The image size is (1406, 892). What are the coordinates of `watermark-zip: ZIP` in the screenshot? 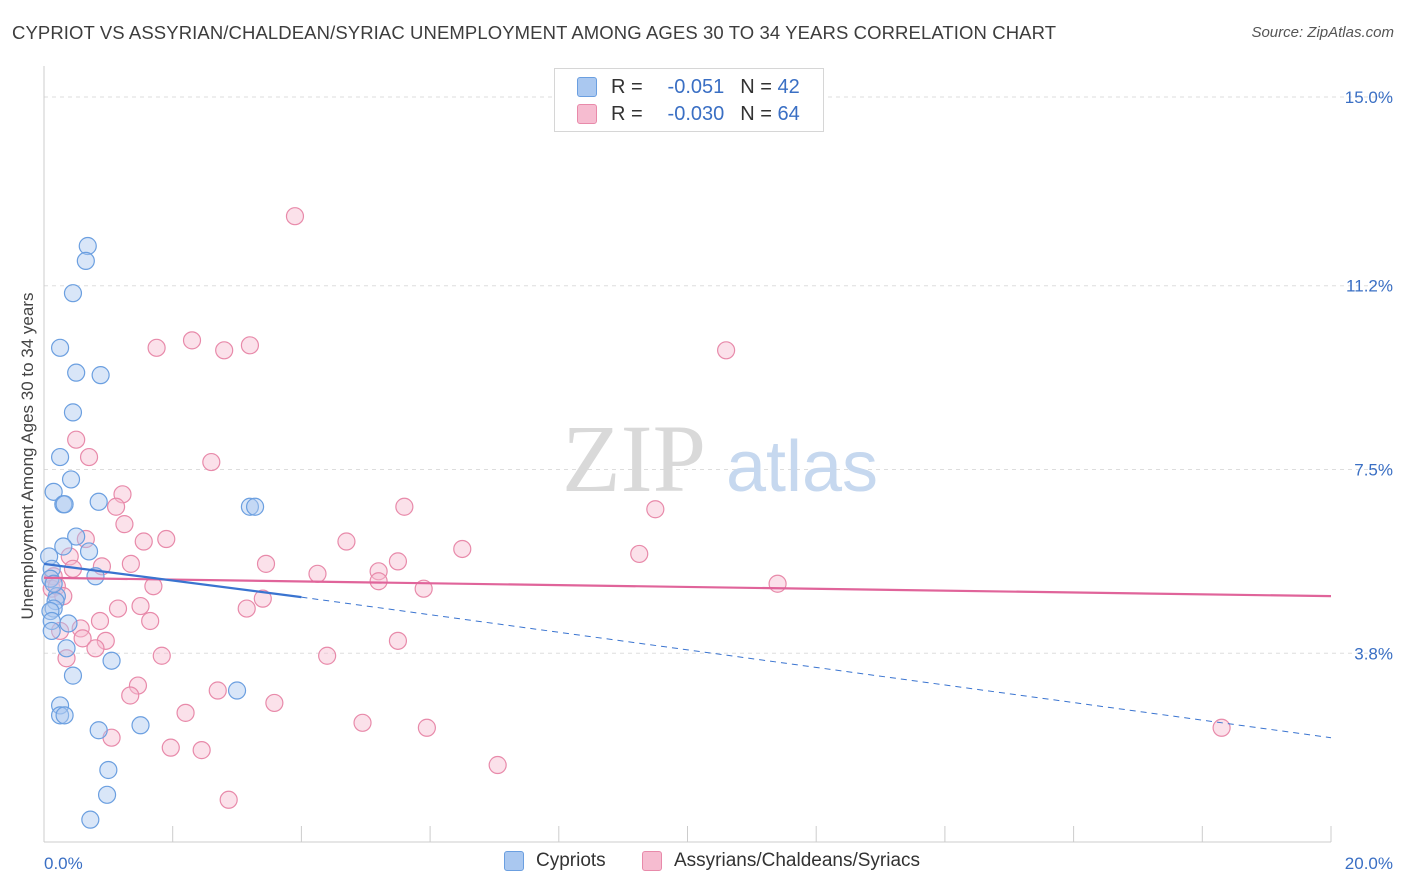 It's located at (634, 458).